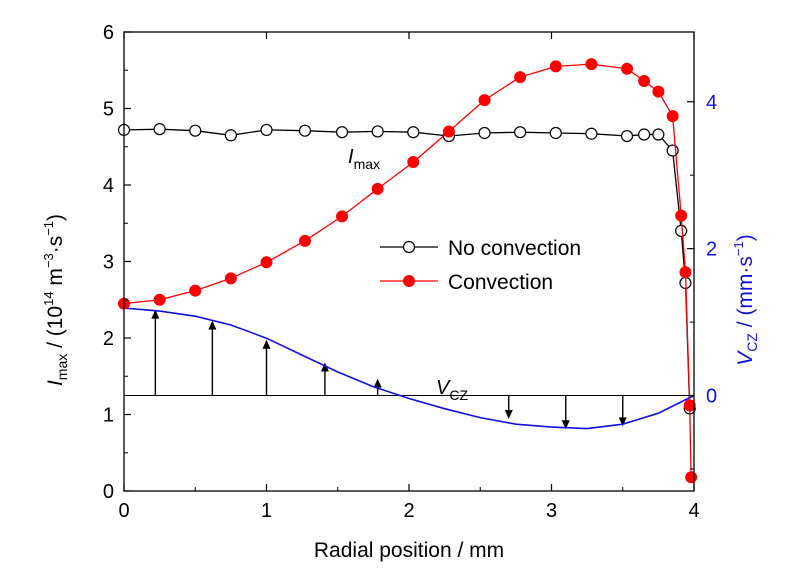 Image resolution: width=798 pixels, height=583 pixels. I want to click on y-tick-label: 0, so click(108, 492).